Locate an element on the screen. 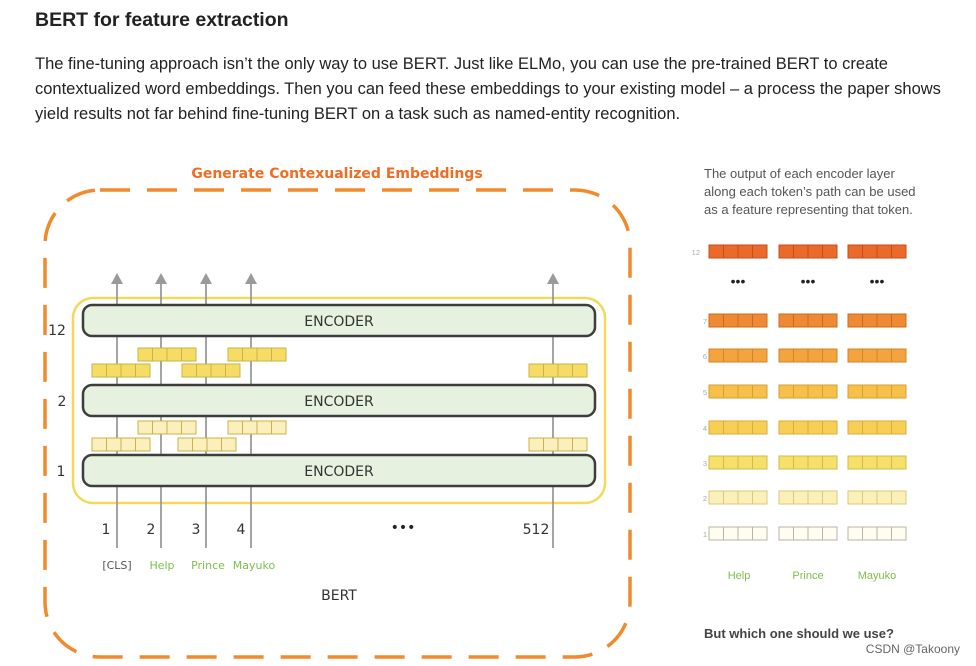  layer-row-6: 6 is located at coordinates (805, 355).